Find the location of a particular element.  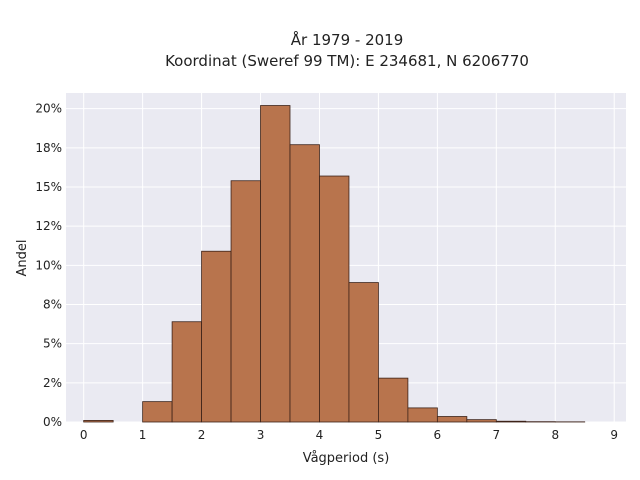

x-axis-ticks: 0 1 2 3 4 5 6 7 8 9 is located at coordinates (349, 435).